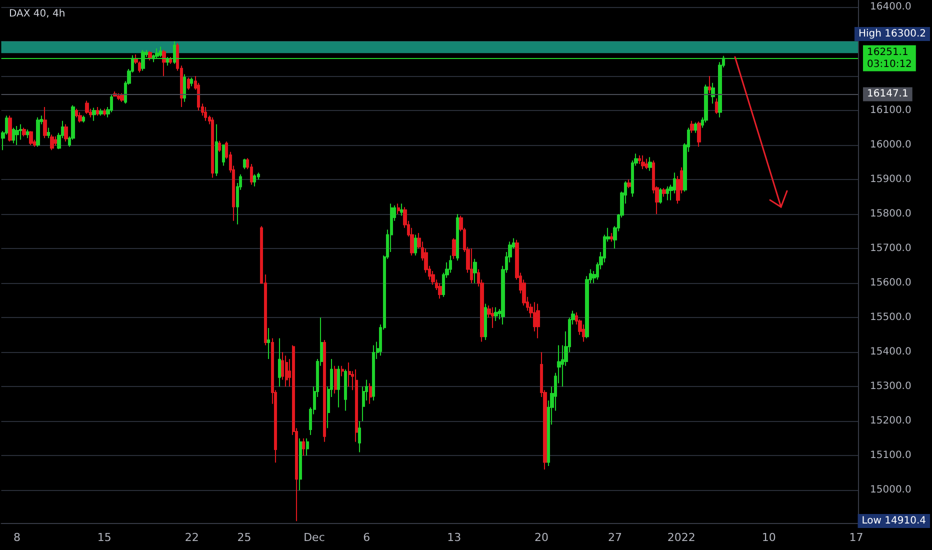 This screenshot has height=550, width=932. I want to click on y-tick-label: 15600.0, so click(891, 283).